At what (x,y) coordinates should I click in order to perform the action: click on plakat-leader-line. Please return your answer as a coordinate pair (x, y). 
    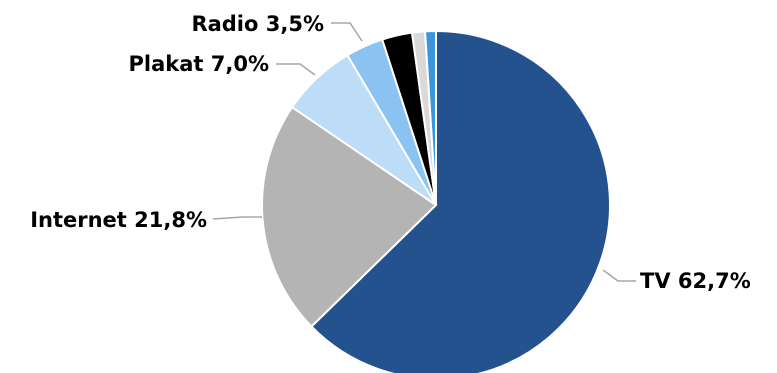
    Looking at the image, I should click on (296, 69).